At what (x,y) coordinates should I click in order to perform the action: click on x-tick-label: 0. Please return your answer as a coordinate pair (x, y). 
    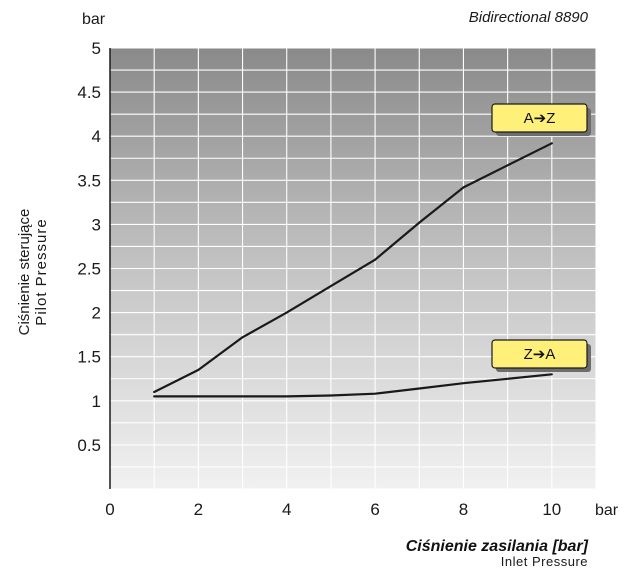
    Looking at the image, I should click on (109, 509).